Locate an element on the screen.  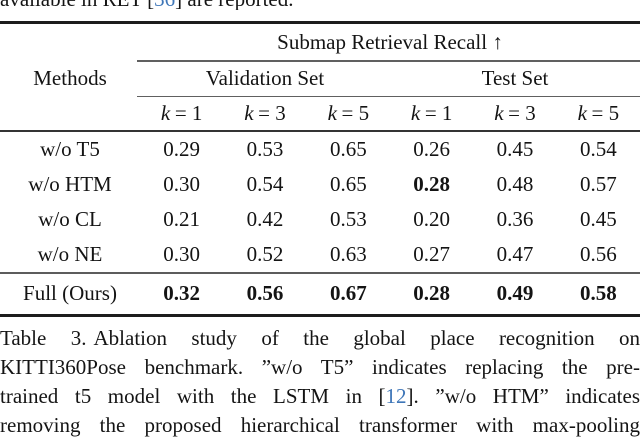
clipped-text-post: ] are reported. is located at coordinates (234, 5).